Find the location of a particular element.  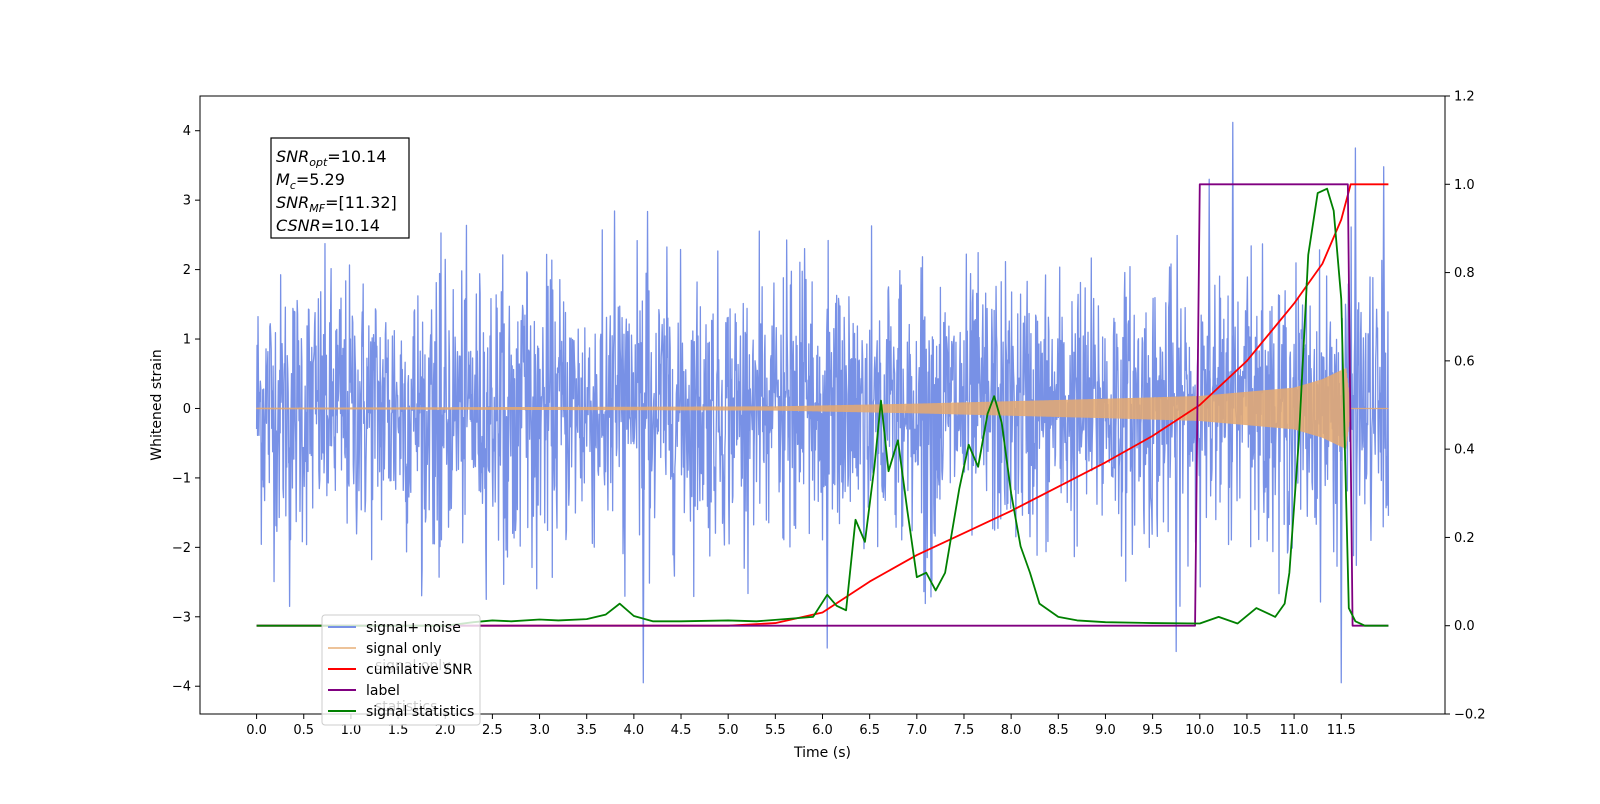

legend-entry-label: signal only is located at coordinates (403, 649).